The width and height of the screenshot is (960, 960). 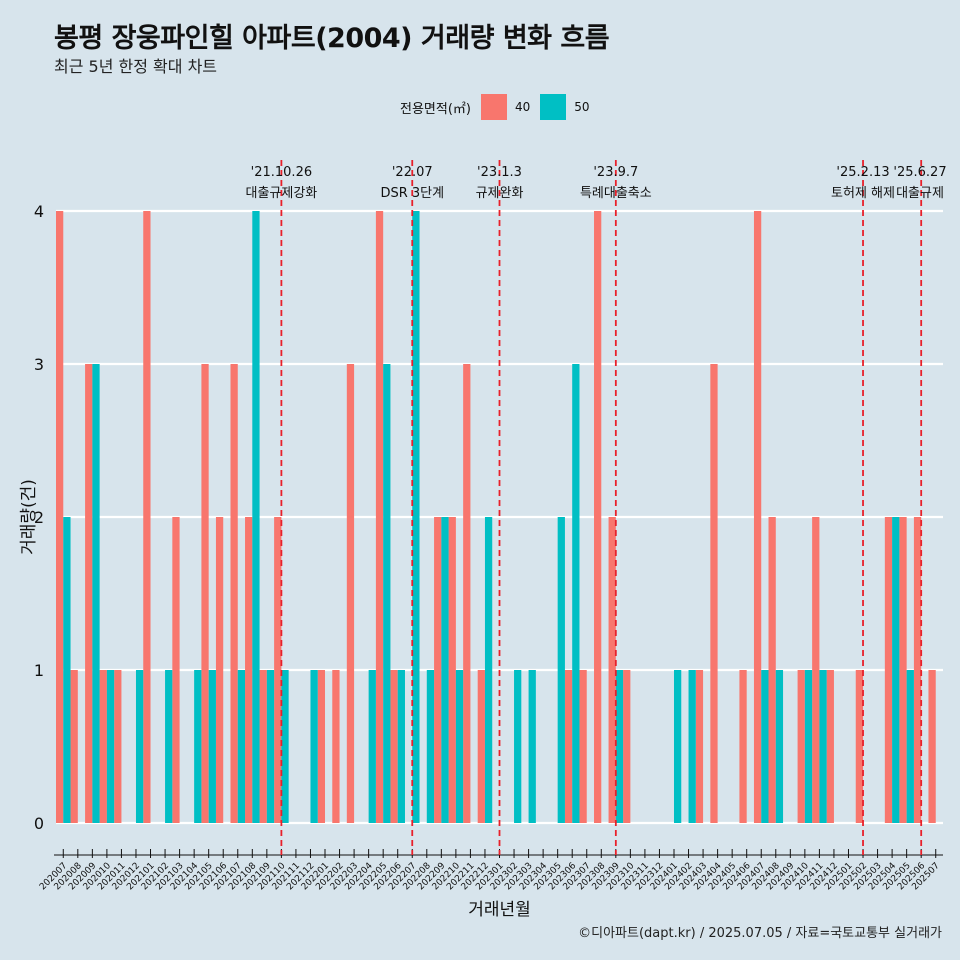 What do you see at coordinates (863, 193) in the screenshot?
I see `event-label-4: 토허제 해제` at bounding box center [863, 193].